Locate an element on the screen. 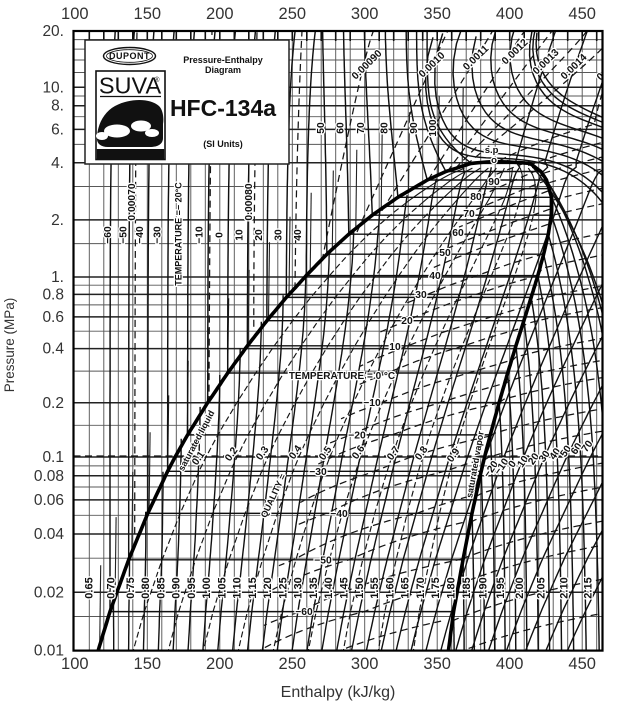 The image size is (621, 716). svg-text: Pressure (MPa) is located at coordinates (9, 345).